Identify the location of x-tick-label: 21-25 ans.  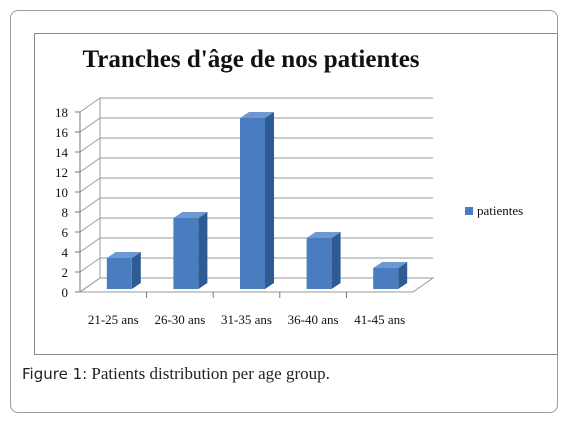
(113, 319).